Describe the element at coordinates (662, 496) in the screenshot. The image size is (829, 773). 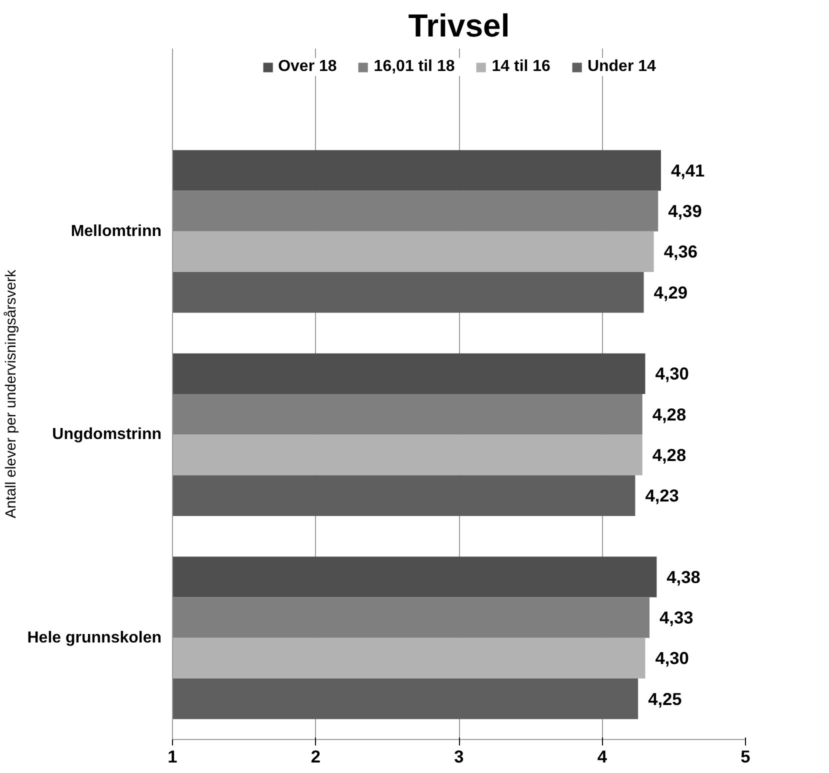
I see `data-label: 4,23` at that location.